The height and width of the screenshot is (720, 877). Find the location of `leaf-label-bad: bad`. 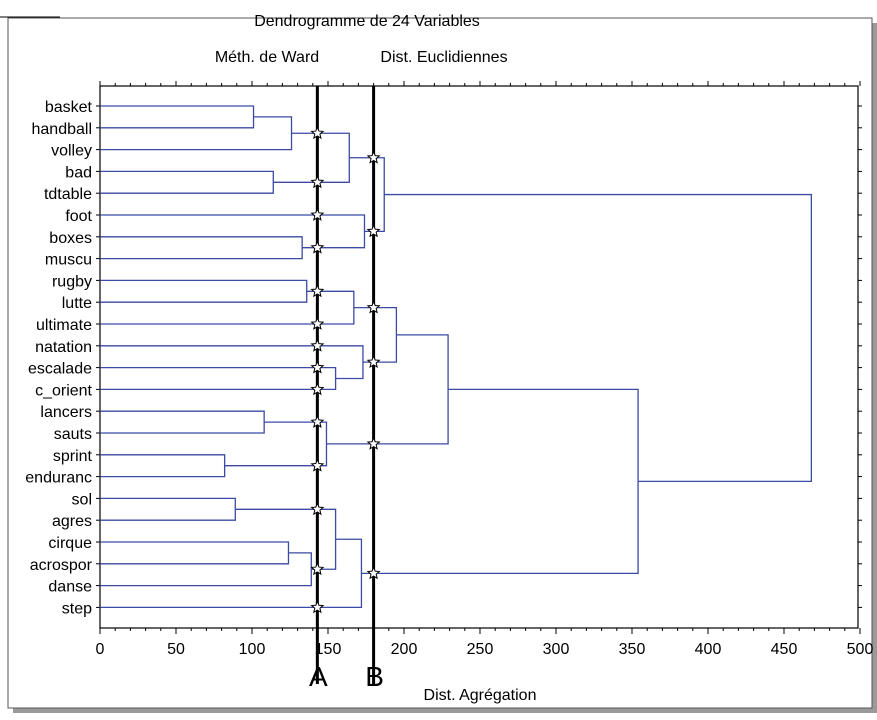

leaf-label-bad: bad is located at coordinates (78, 172).